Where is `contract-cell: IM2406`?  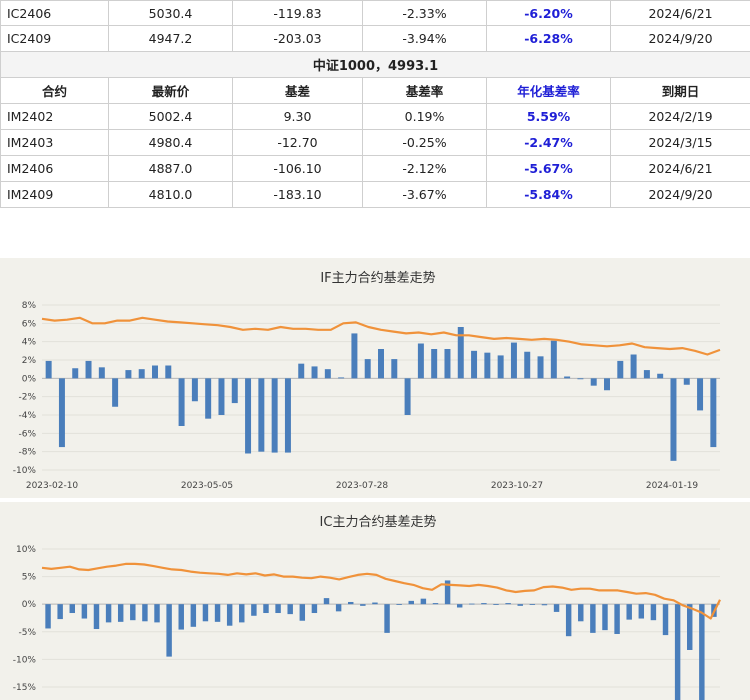 contract-cell: IM2406 is located at coordinates (54, 168).